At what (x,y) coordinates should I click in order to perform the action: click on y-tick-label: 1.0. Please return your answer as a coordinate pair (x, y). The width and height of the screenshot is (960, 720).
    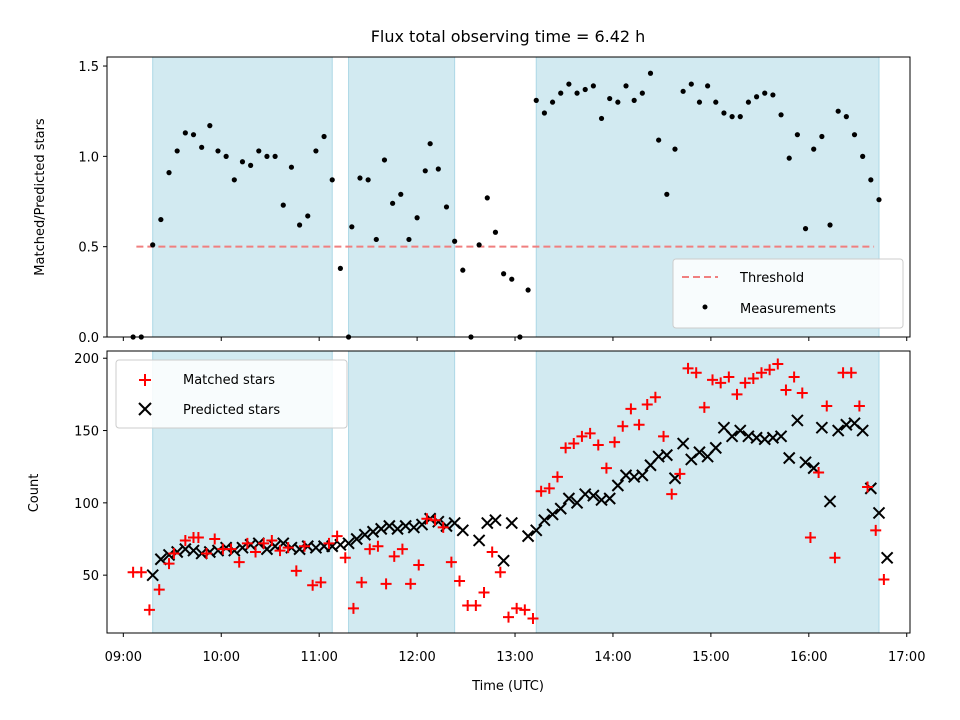
    Looking at the image, I should click on (88, 157).